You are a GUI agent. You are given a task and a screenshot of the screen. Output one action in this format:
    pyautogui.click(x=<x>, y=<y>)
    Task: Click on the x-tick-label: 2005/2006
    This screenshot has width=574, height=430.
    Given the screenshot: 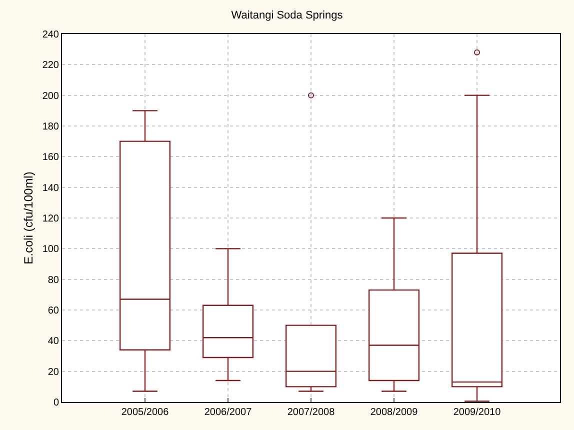 What is the action you would take?
    pyautogui.click(x=145, y=412)
    